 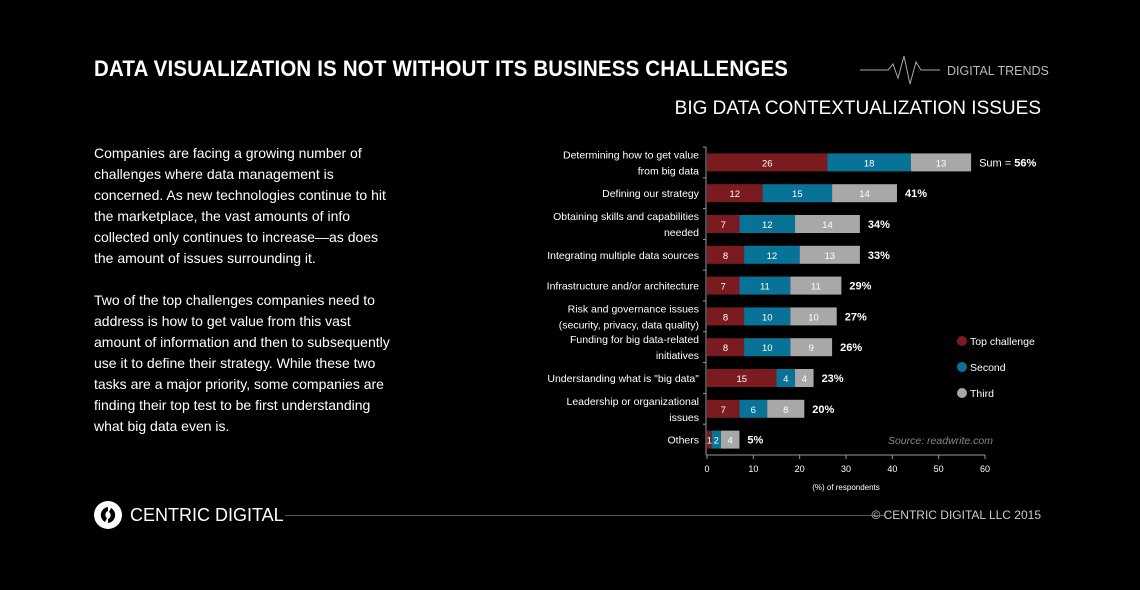 What do you see at coordinates (706, 469) in the screenshot?
I see `x-tick-label: 0` at bounding box center [706, 469].